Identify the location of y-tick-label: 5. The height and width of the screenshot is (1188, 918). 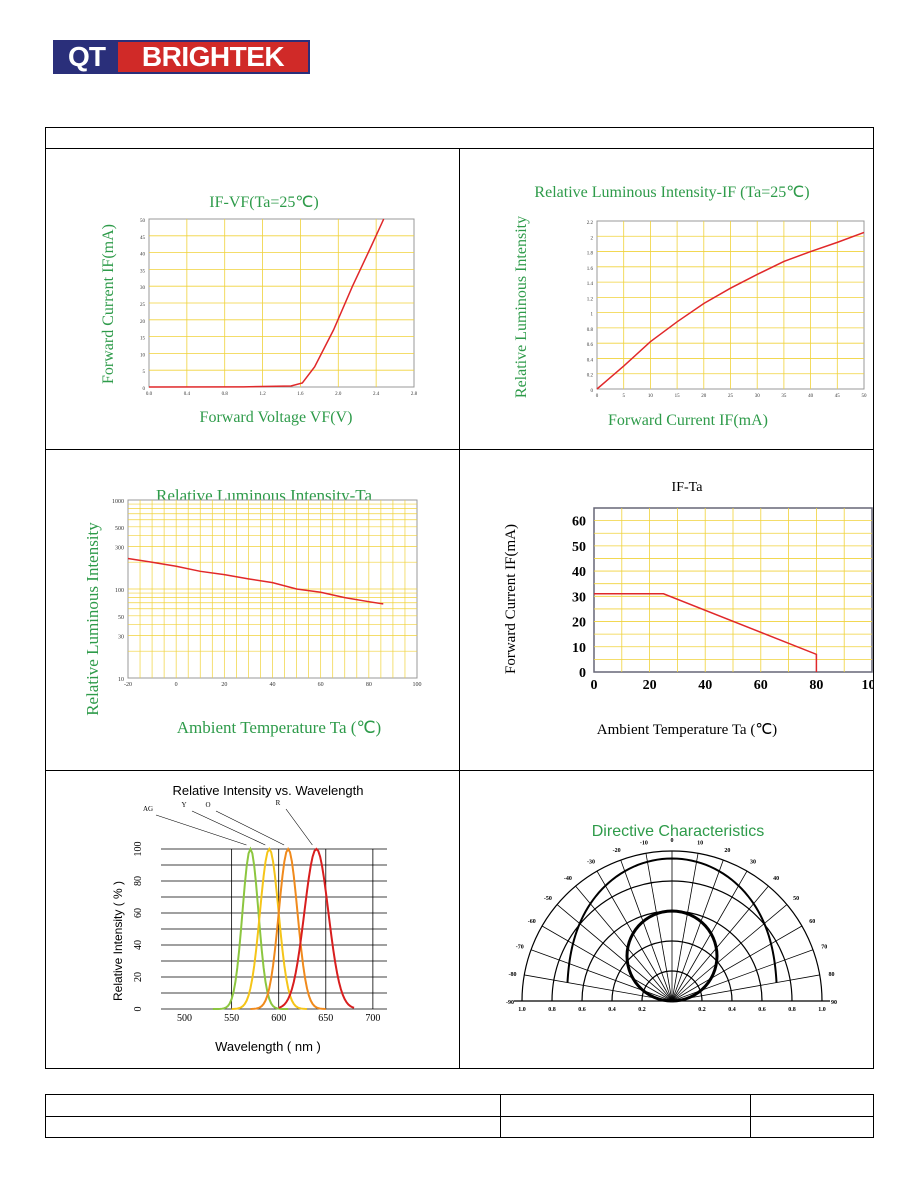
(144, 372).